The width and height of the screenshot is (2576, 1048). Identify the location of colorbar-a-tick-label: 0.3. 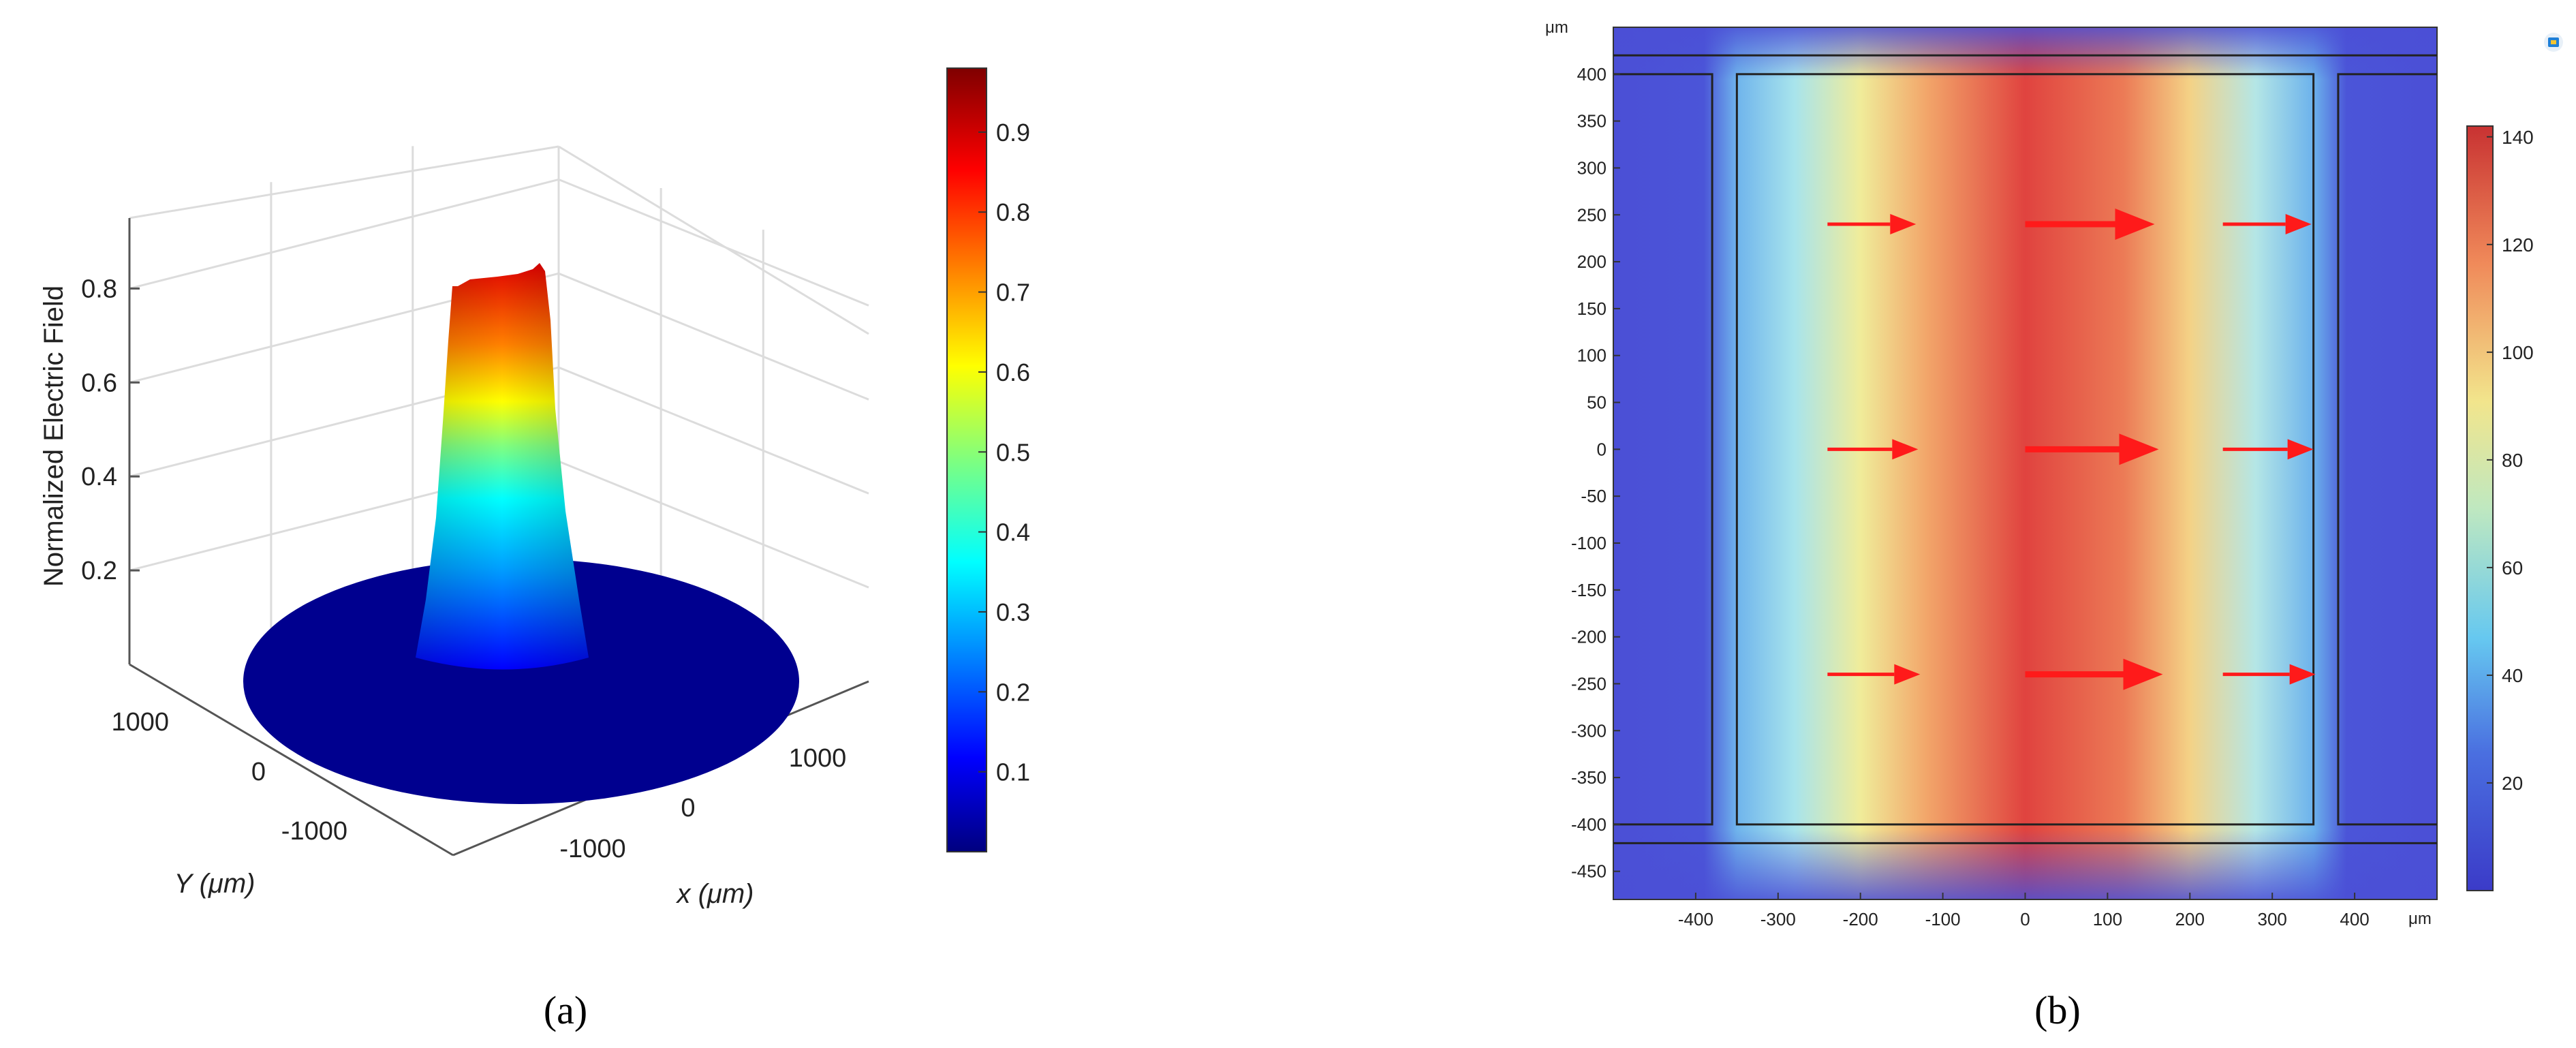
(1013, 612).